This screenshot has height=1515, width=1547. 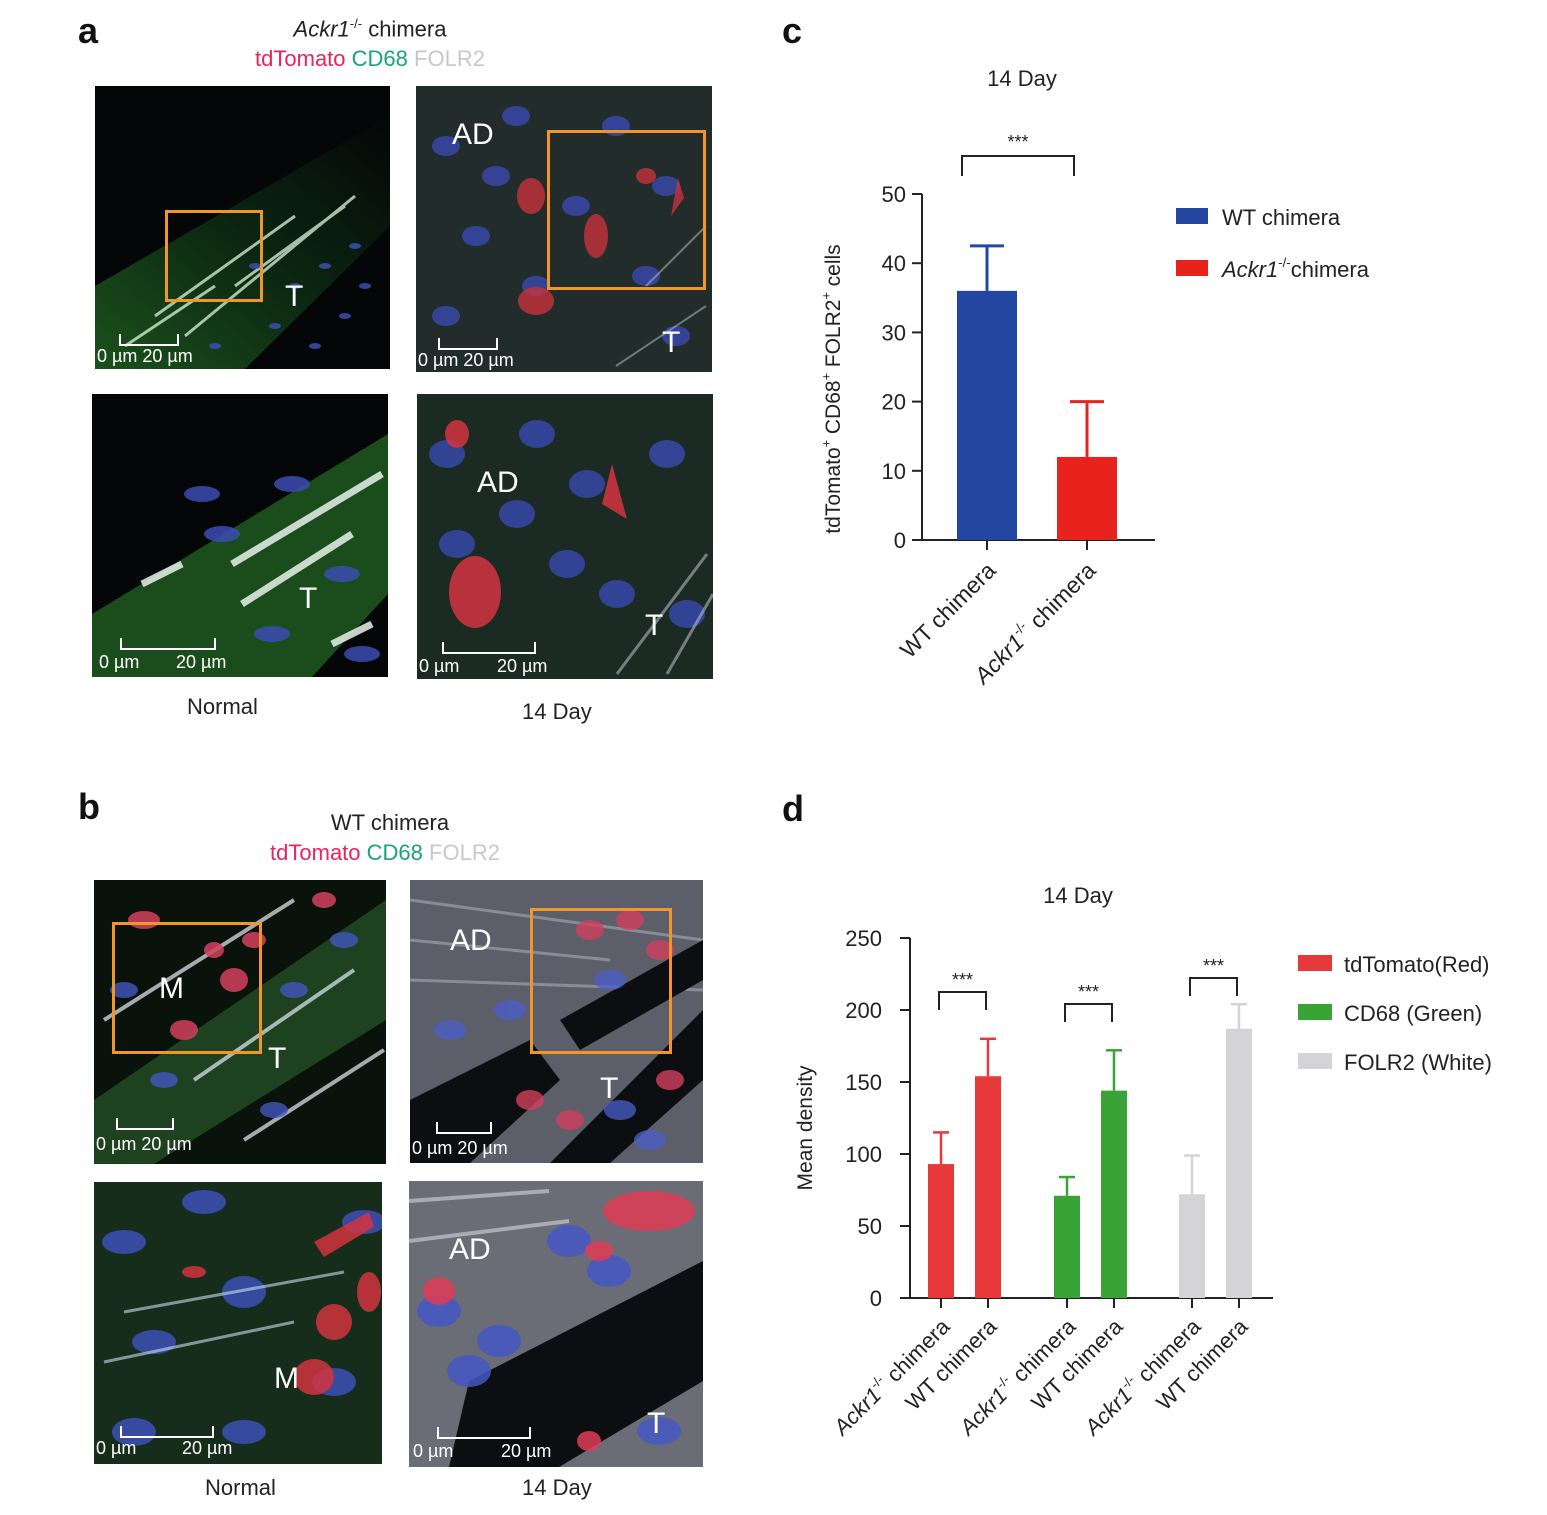 I want to click on chart-c-legend-label-part: WT chimera, so click(x=1281, y=217).